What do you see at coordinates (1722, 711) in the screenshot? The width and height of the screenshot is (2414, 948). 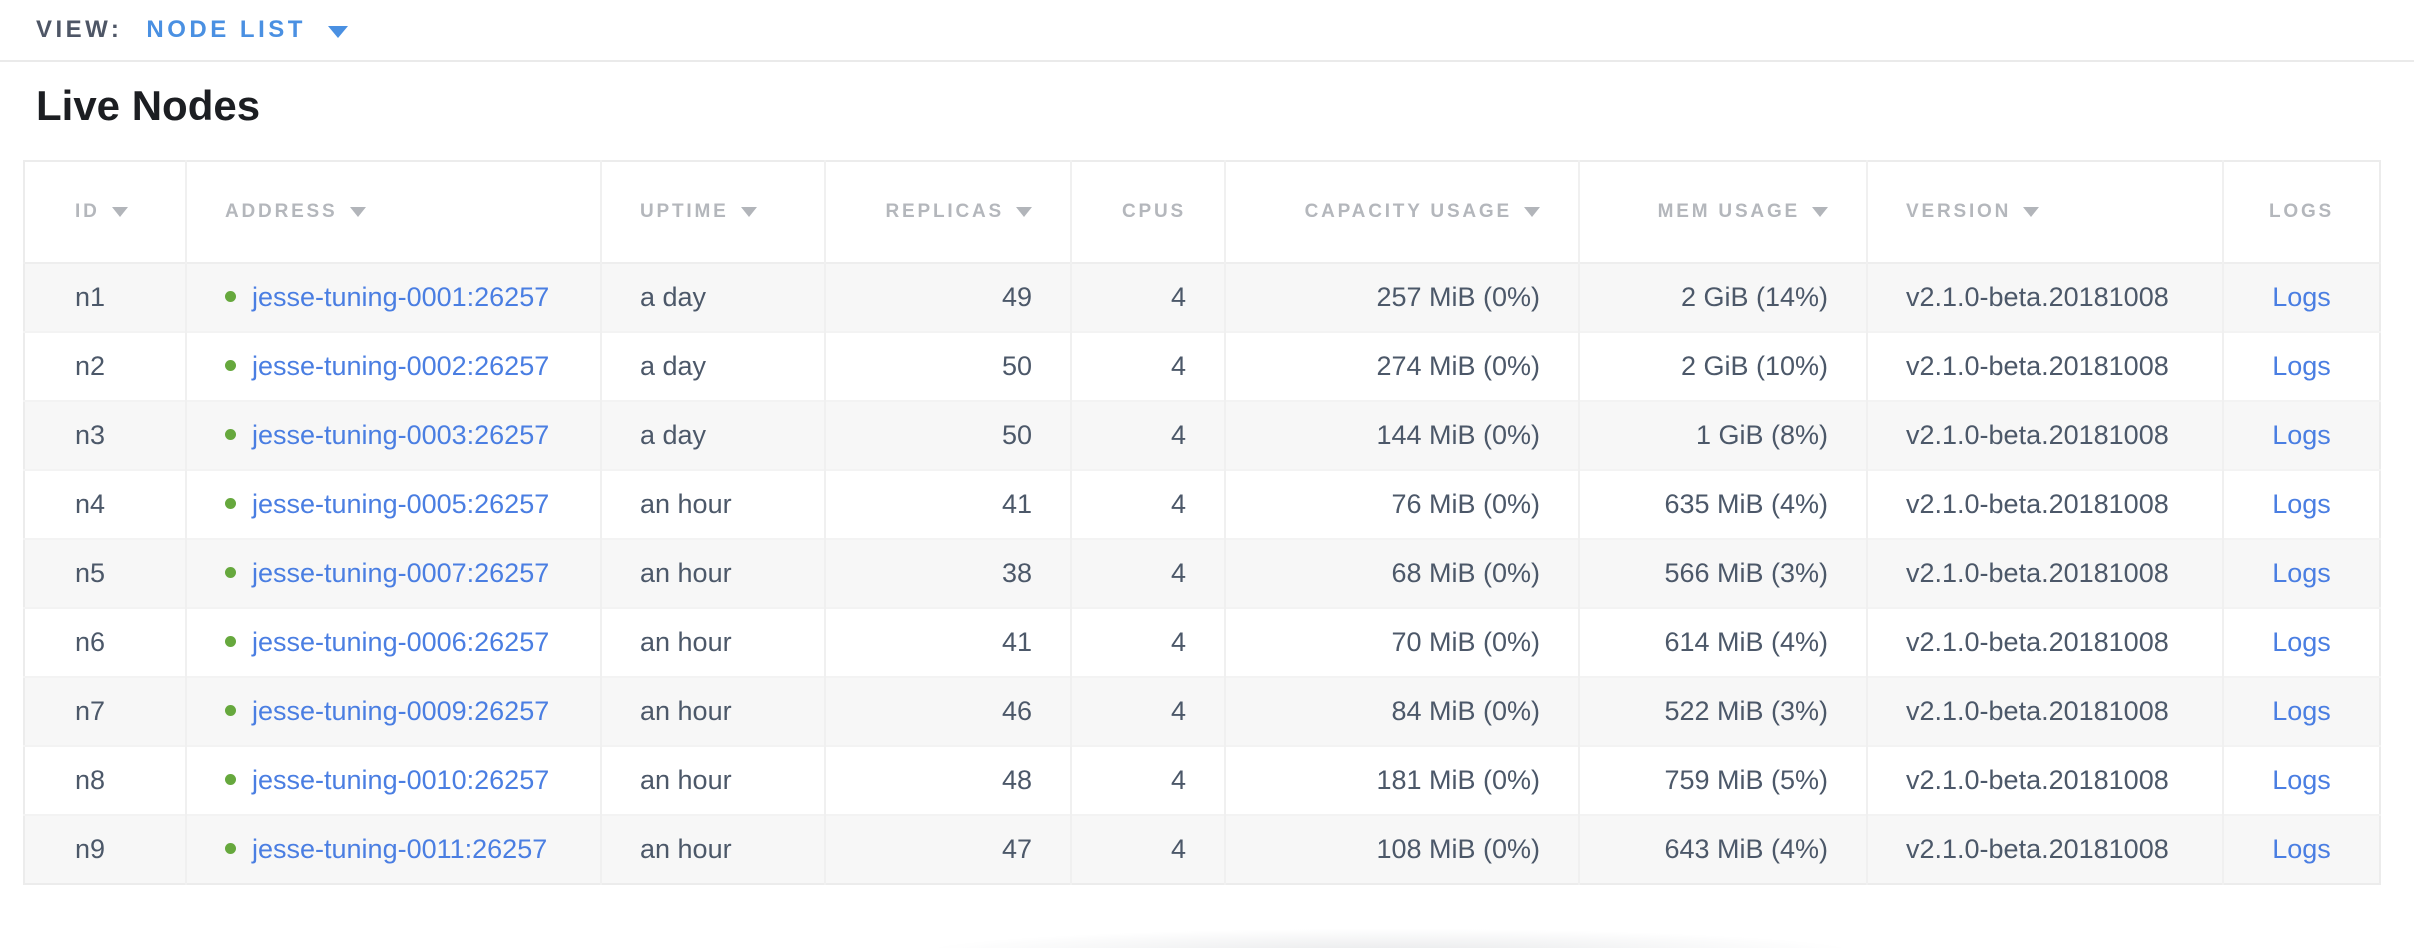 I see `cell-mem_usage: 522 MiB (3%)` at bounding box center [1722, 711].